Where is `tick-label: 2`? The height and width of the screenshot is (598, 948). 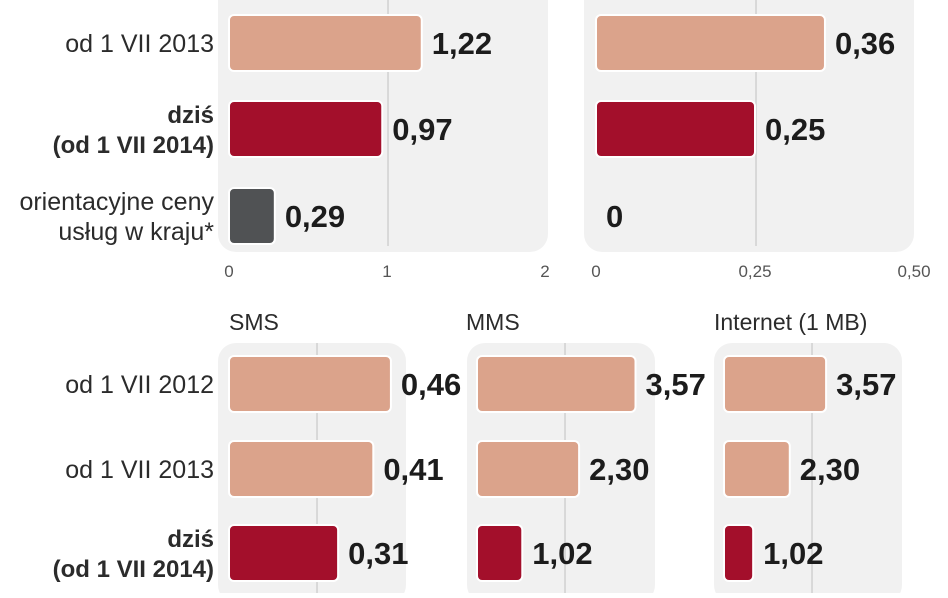 tick-label: 2 is located at coordinates (544, 271).